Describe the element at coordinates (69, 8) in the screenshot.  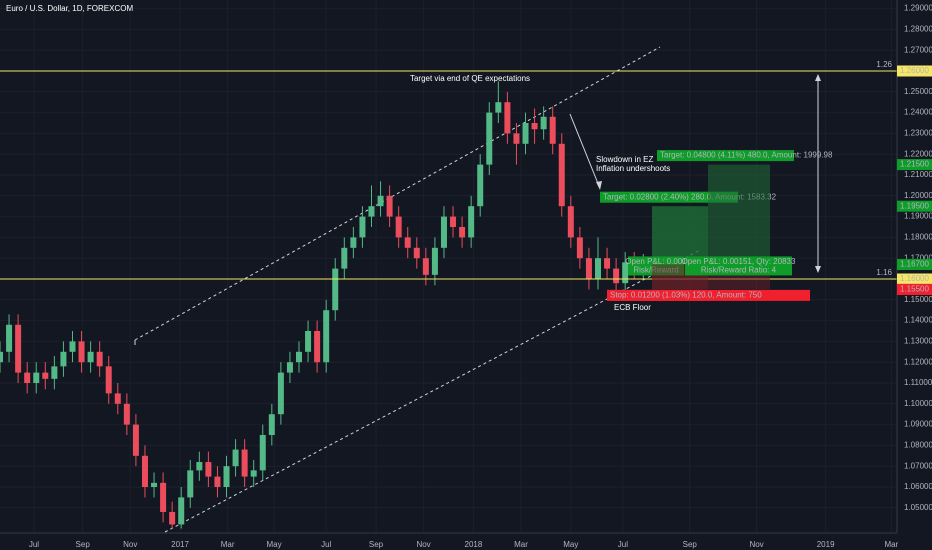
I see `chart-title: Euro / U.S. Dollar, 1D, FOREXCOM` at that location.